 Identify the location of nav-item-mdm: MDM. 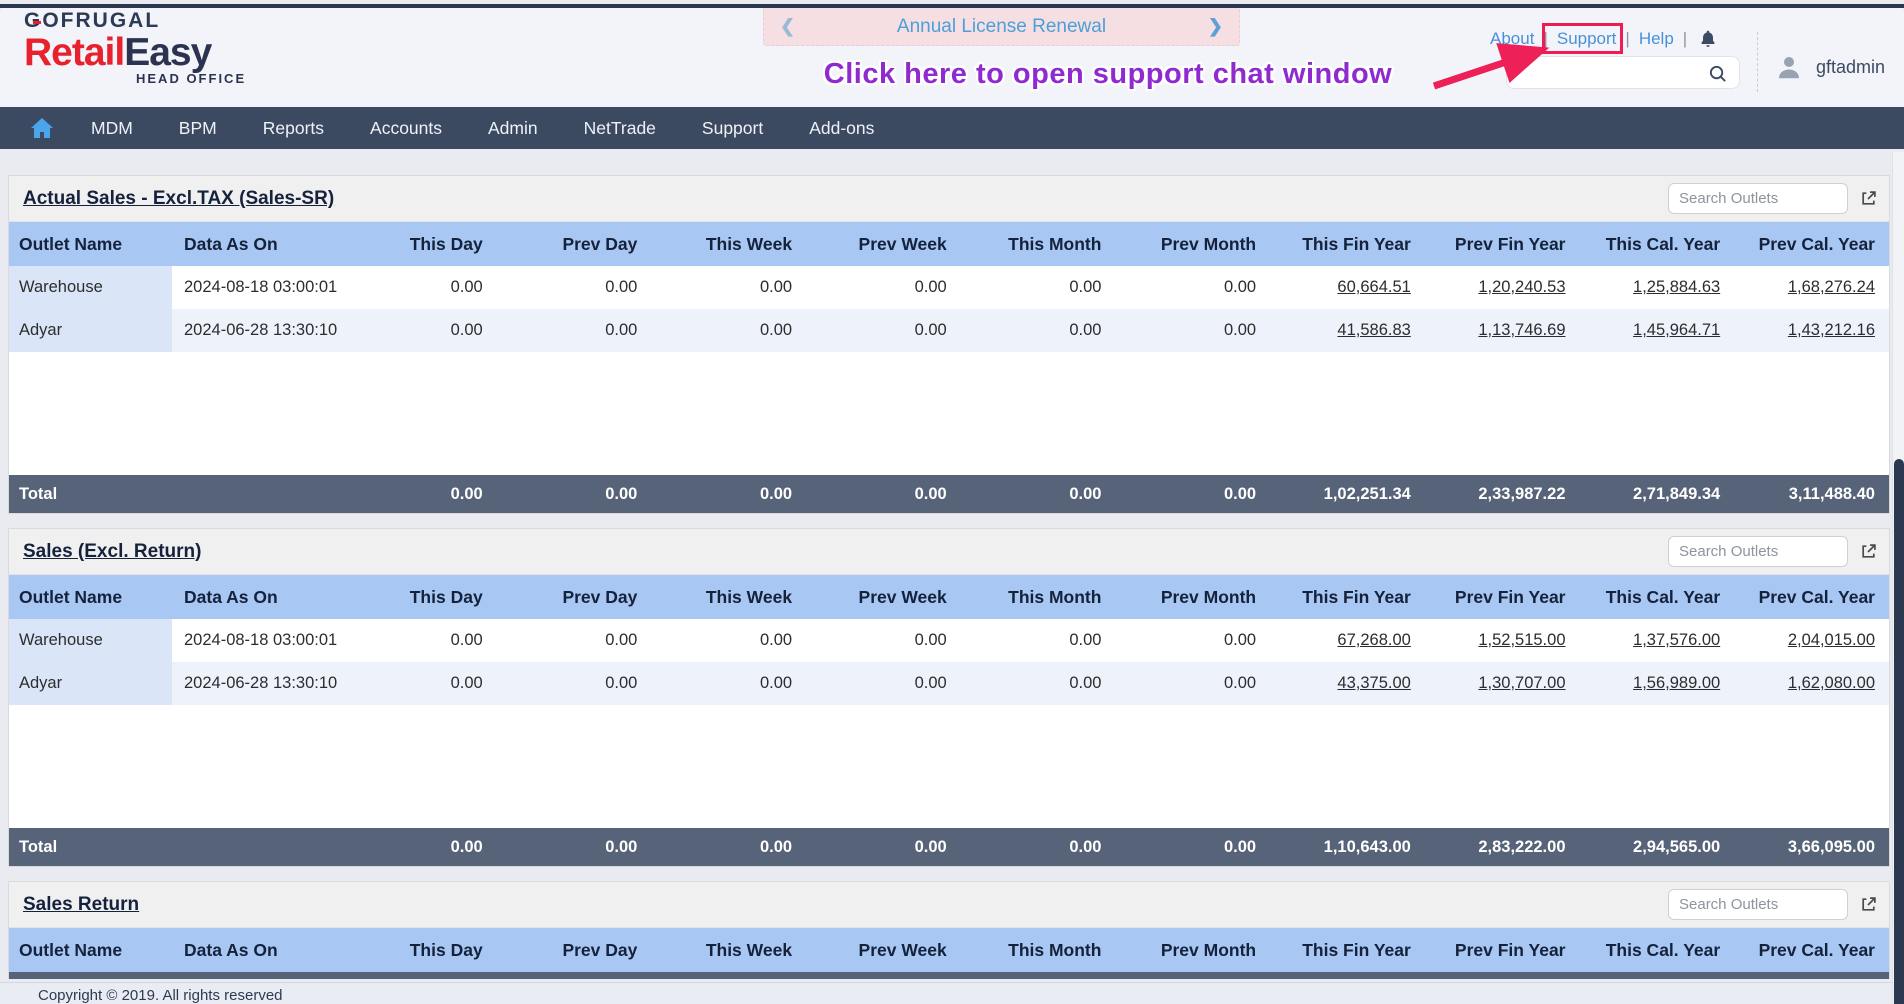
(112, 127).